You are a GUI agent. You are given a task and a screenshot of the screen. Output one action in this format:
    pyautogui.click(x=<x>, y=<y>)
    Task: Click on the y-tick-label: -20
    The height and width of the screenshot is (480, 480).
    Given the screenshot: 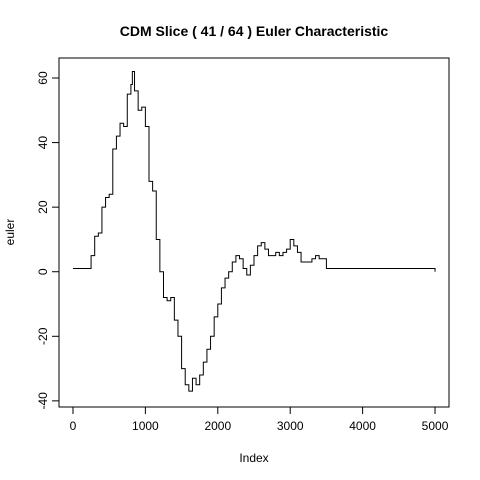 What is the action you would take?
    pyautogui.click(x=43, y=336)
    